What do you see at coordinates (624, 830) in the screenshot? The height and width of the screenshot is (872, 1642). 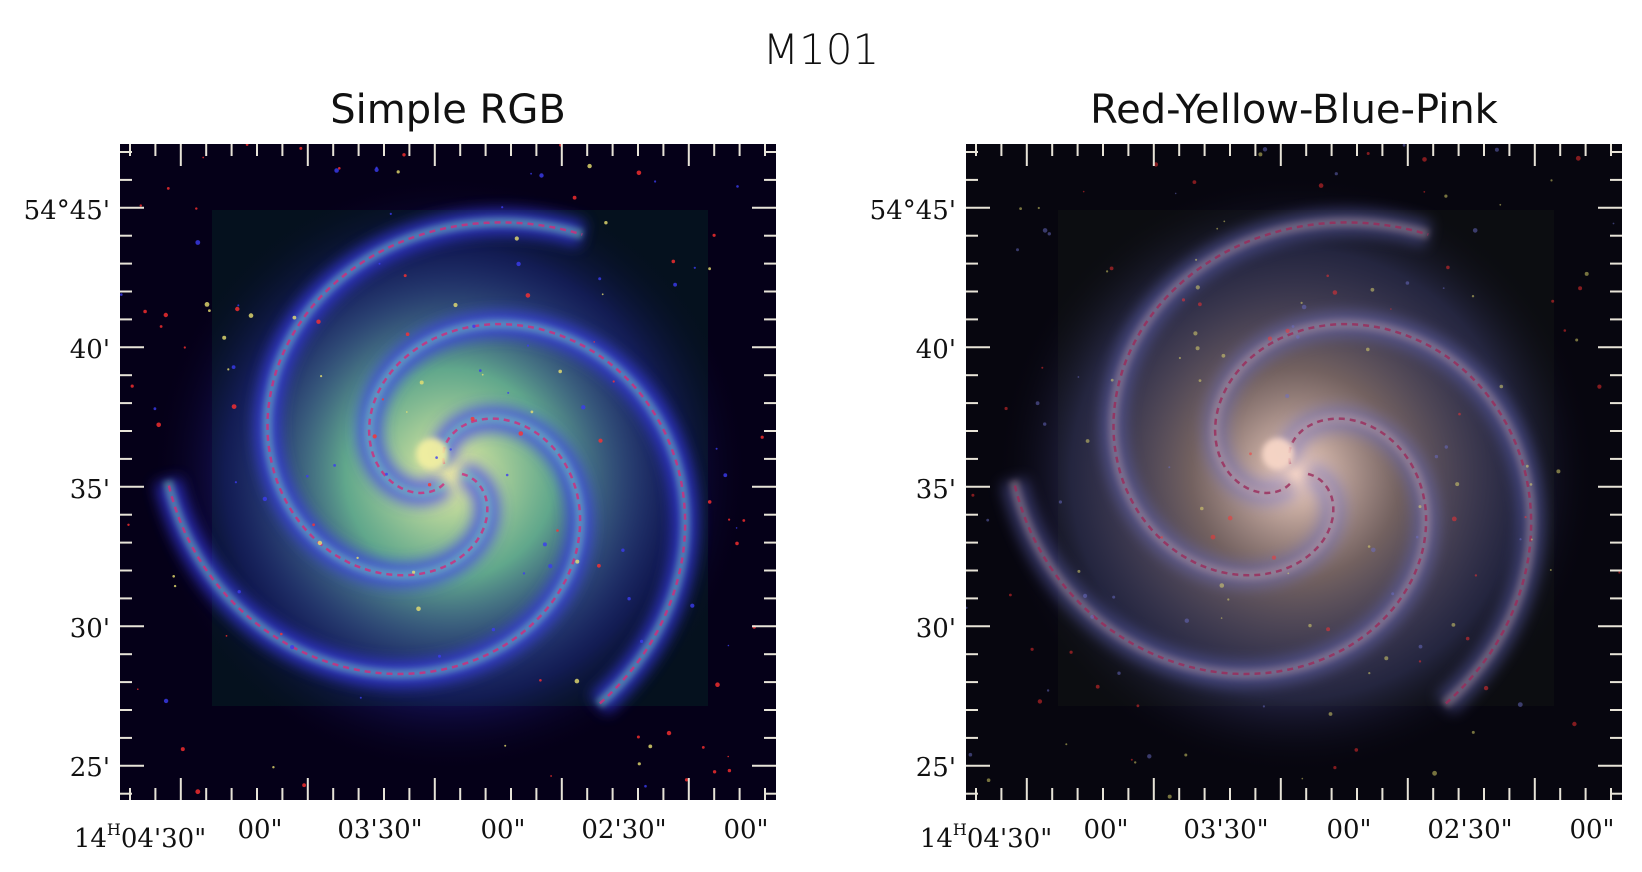 I see `x-tick-label-left: 02'30"` at bounding box center [624, 830].